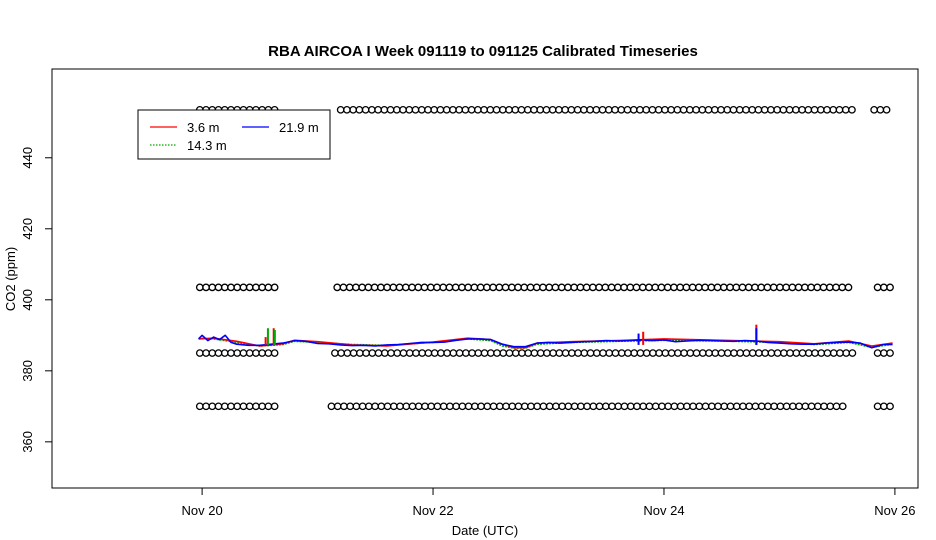 Image resolution: width=936 pixels, height=540 pixels. Describe the element at coordinates (299, 127) in the screenshot. I see `legend-label: 21.9 m` at that location.